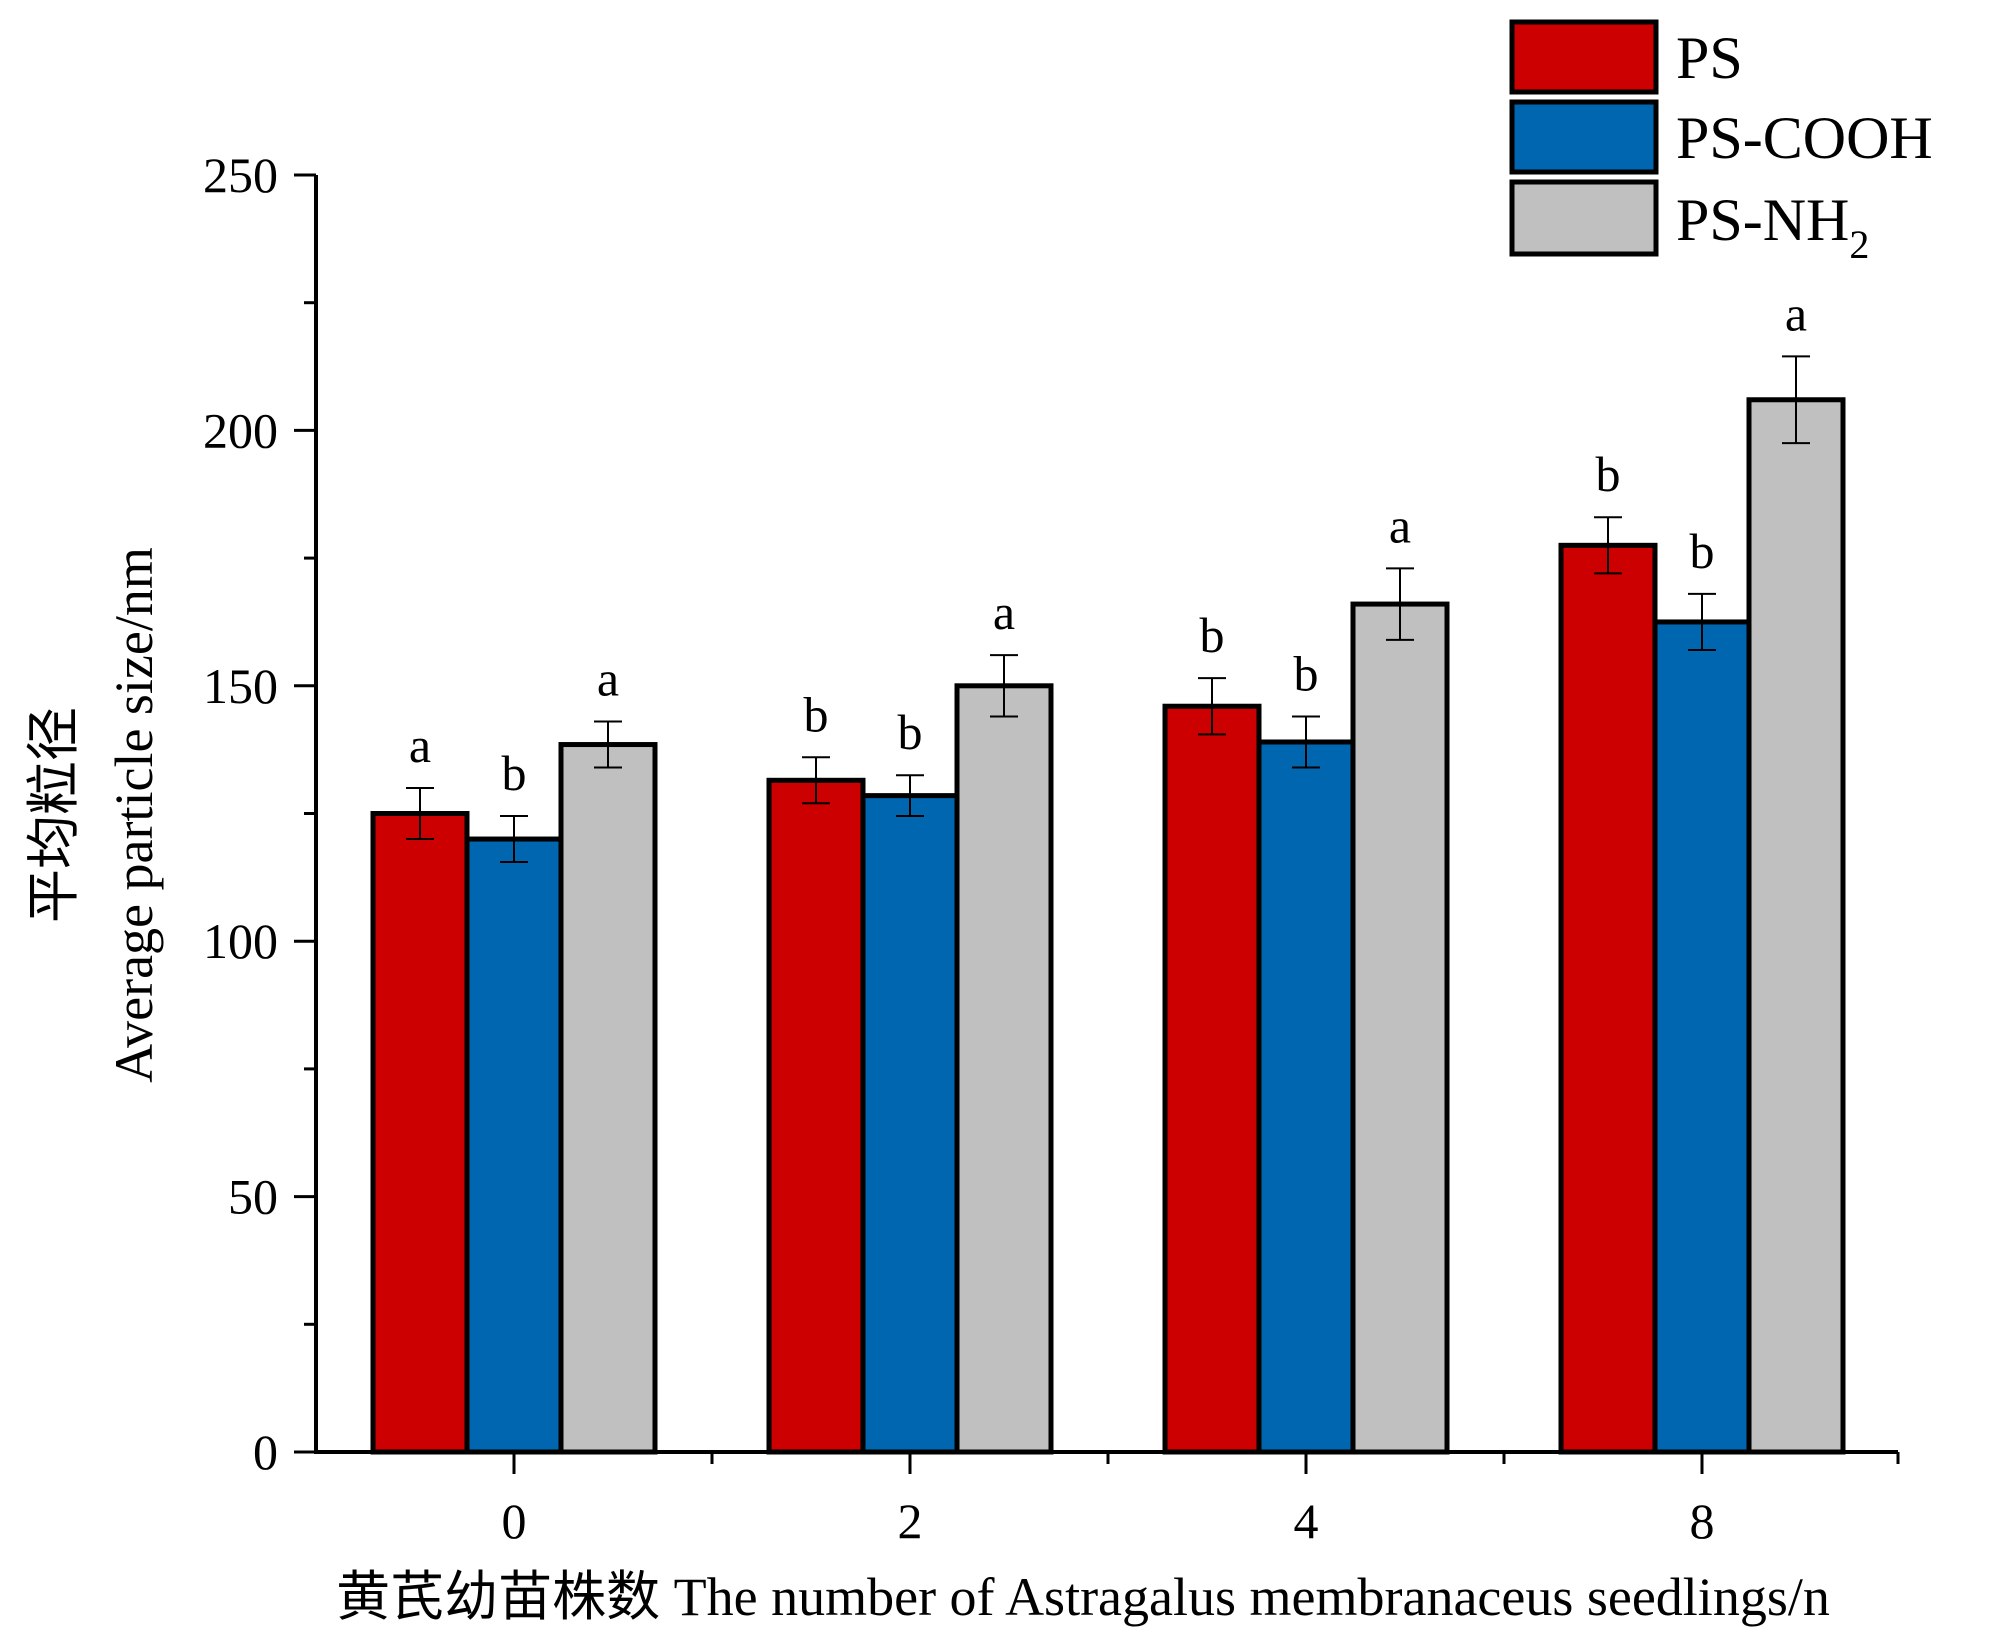  What do you see at coordinates (608, 679) in the screenshot?
I see `significance-label-ps-nh2-0: a` at bounding box center [608, 679].